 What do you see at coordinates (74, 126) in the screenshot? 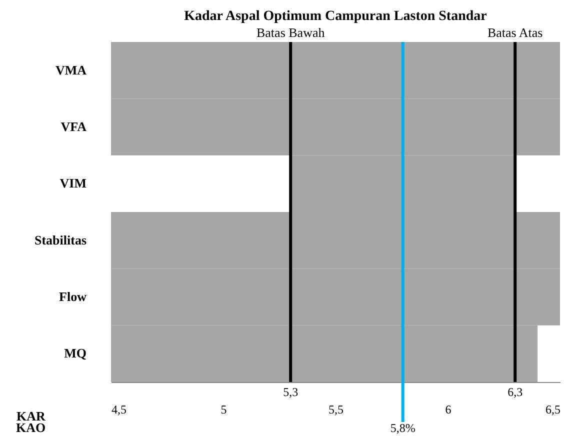
I see `y-tick-label: VFA` at bounding box center [74, 126].